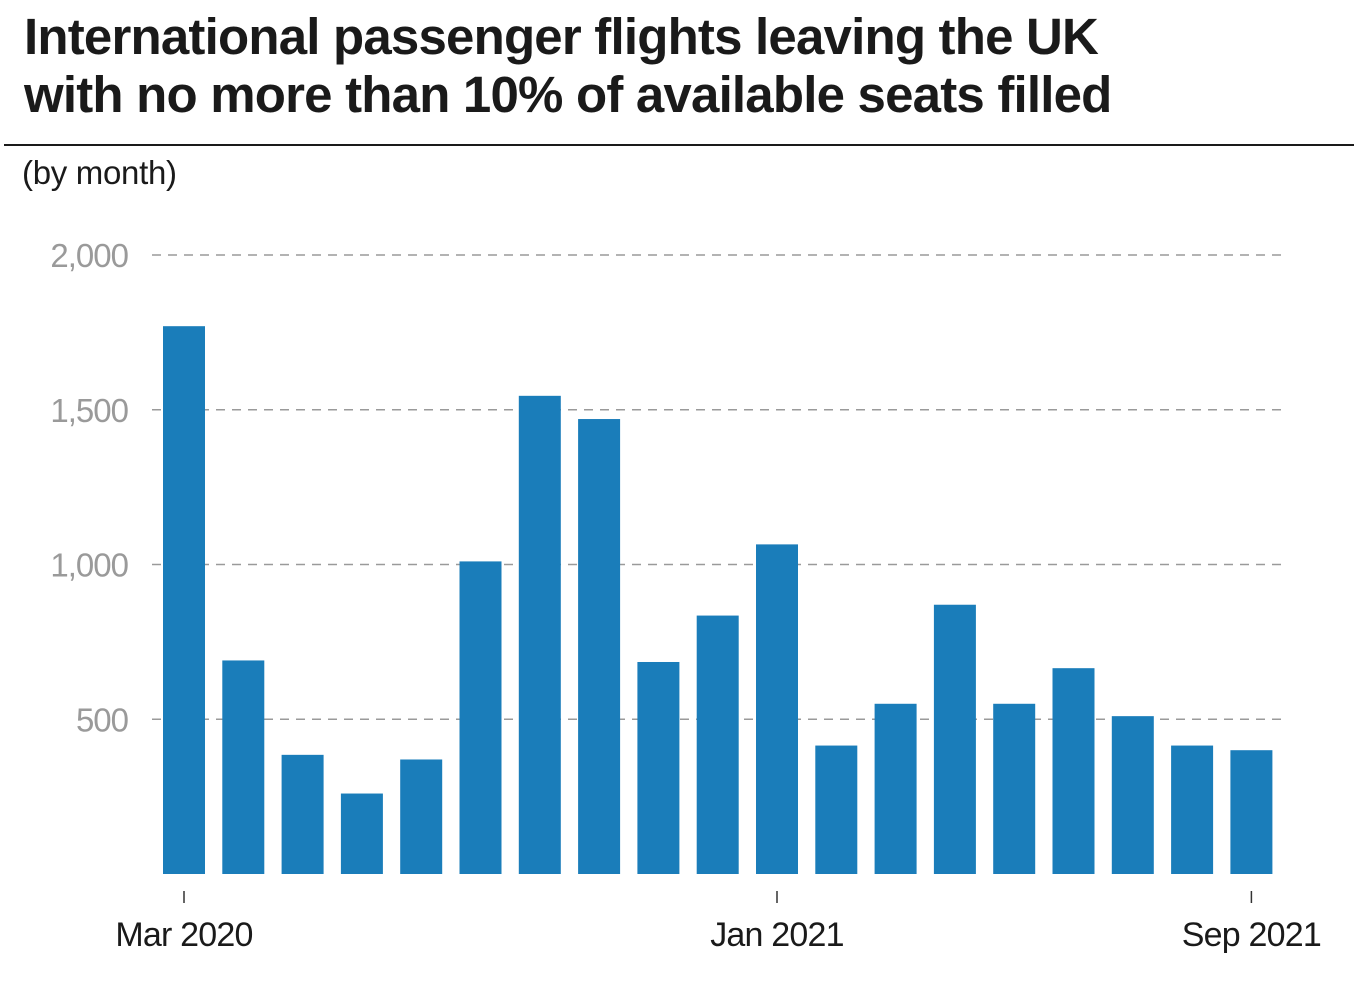  Describe the element at coordinates (679, 145) in the screenshot. I see `title-rule` at that location.